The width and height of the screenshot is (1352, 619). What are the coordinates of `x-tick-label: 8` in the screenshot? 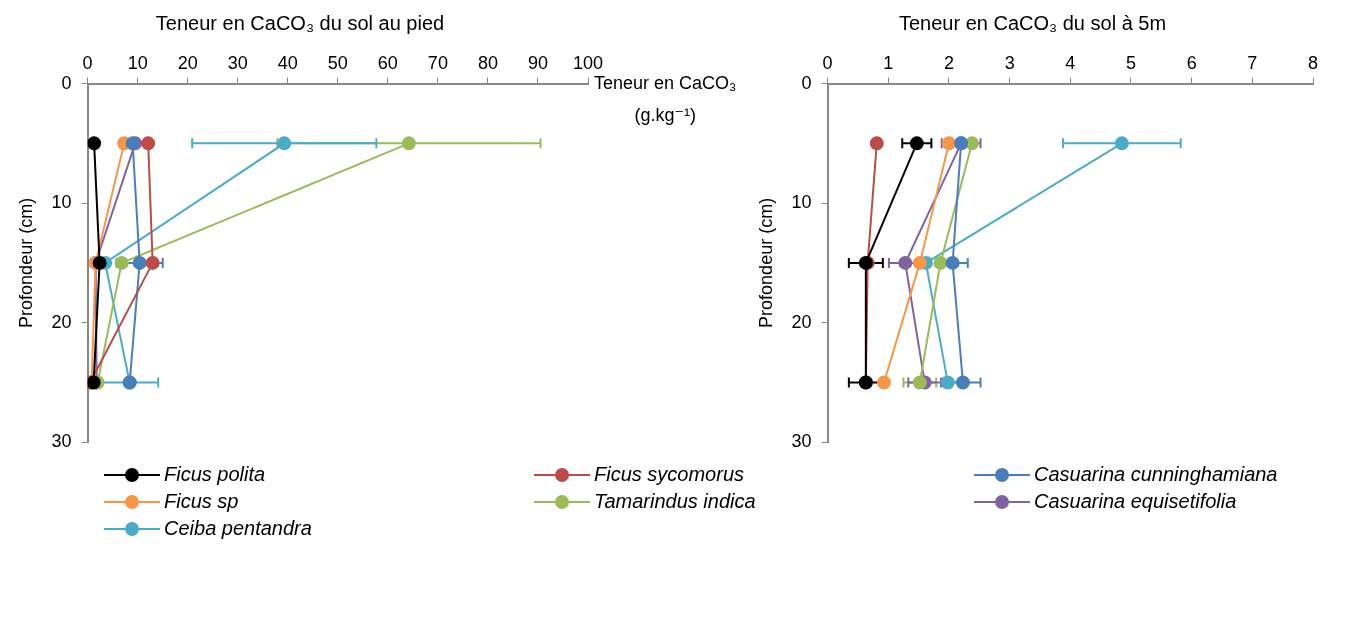 It's located at (1313, 62).